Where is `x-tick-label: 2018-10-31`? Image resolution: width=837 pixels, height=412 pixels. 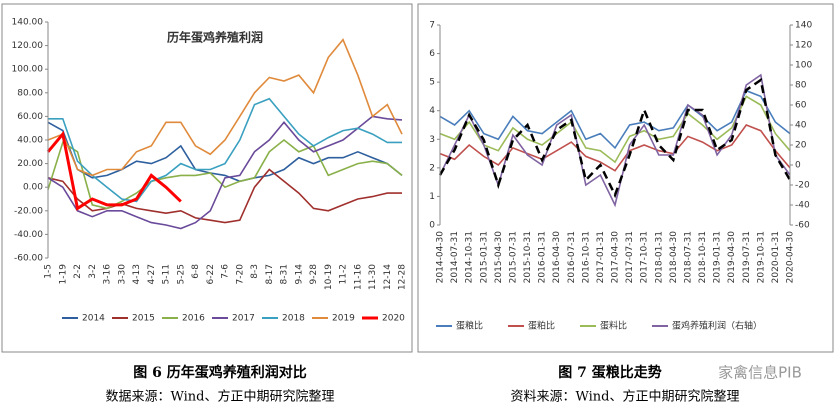
x-tick-label: 2018-10-31 is located at coordinates (703, 257).